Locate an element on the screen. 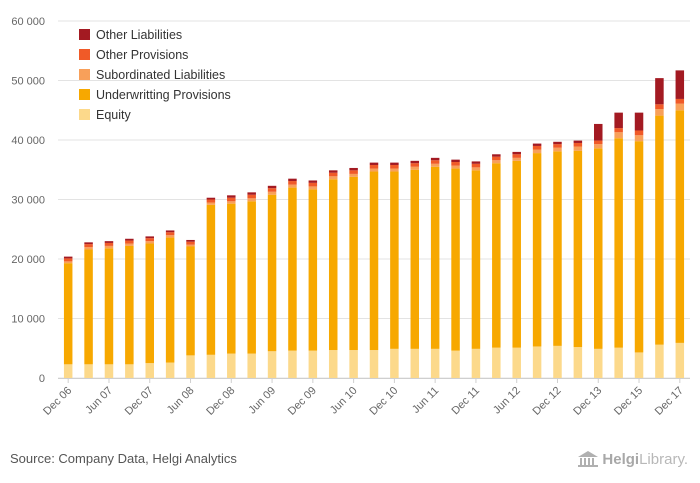 Image resolution: width=700 pixels, height=483 pixels. legend-label: Equity is located at coordinates (113, 115).